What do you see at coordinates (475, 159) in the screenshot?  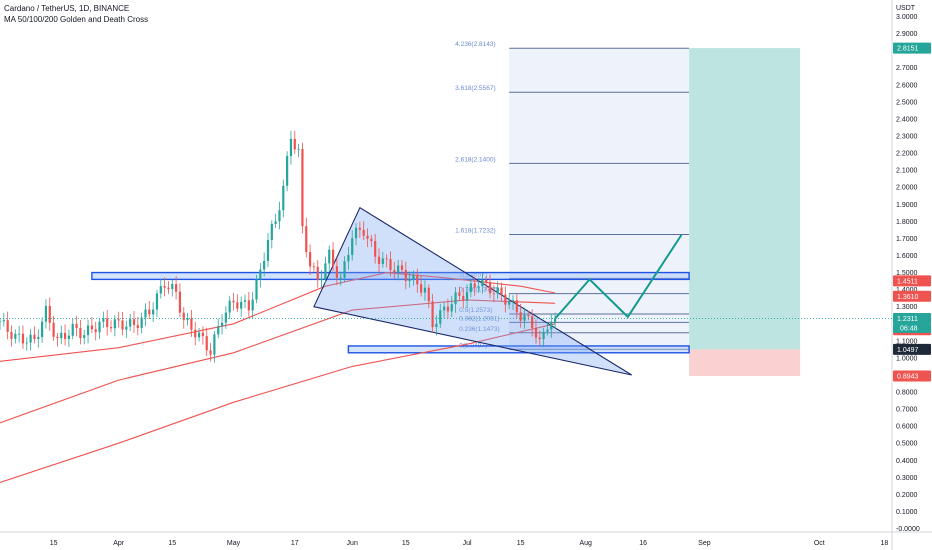 I see `fib-level-label: 2.618(2.1400)` at bounding box center [475, 159].